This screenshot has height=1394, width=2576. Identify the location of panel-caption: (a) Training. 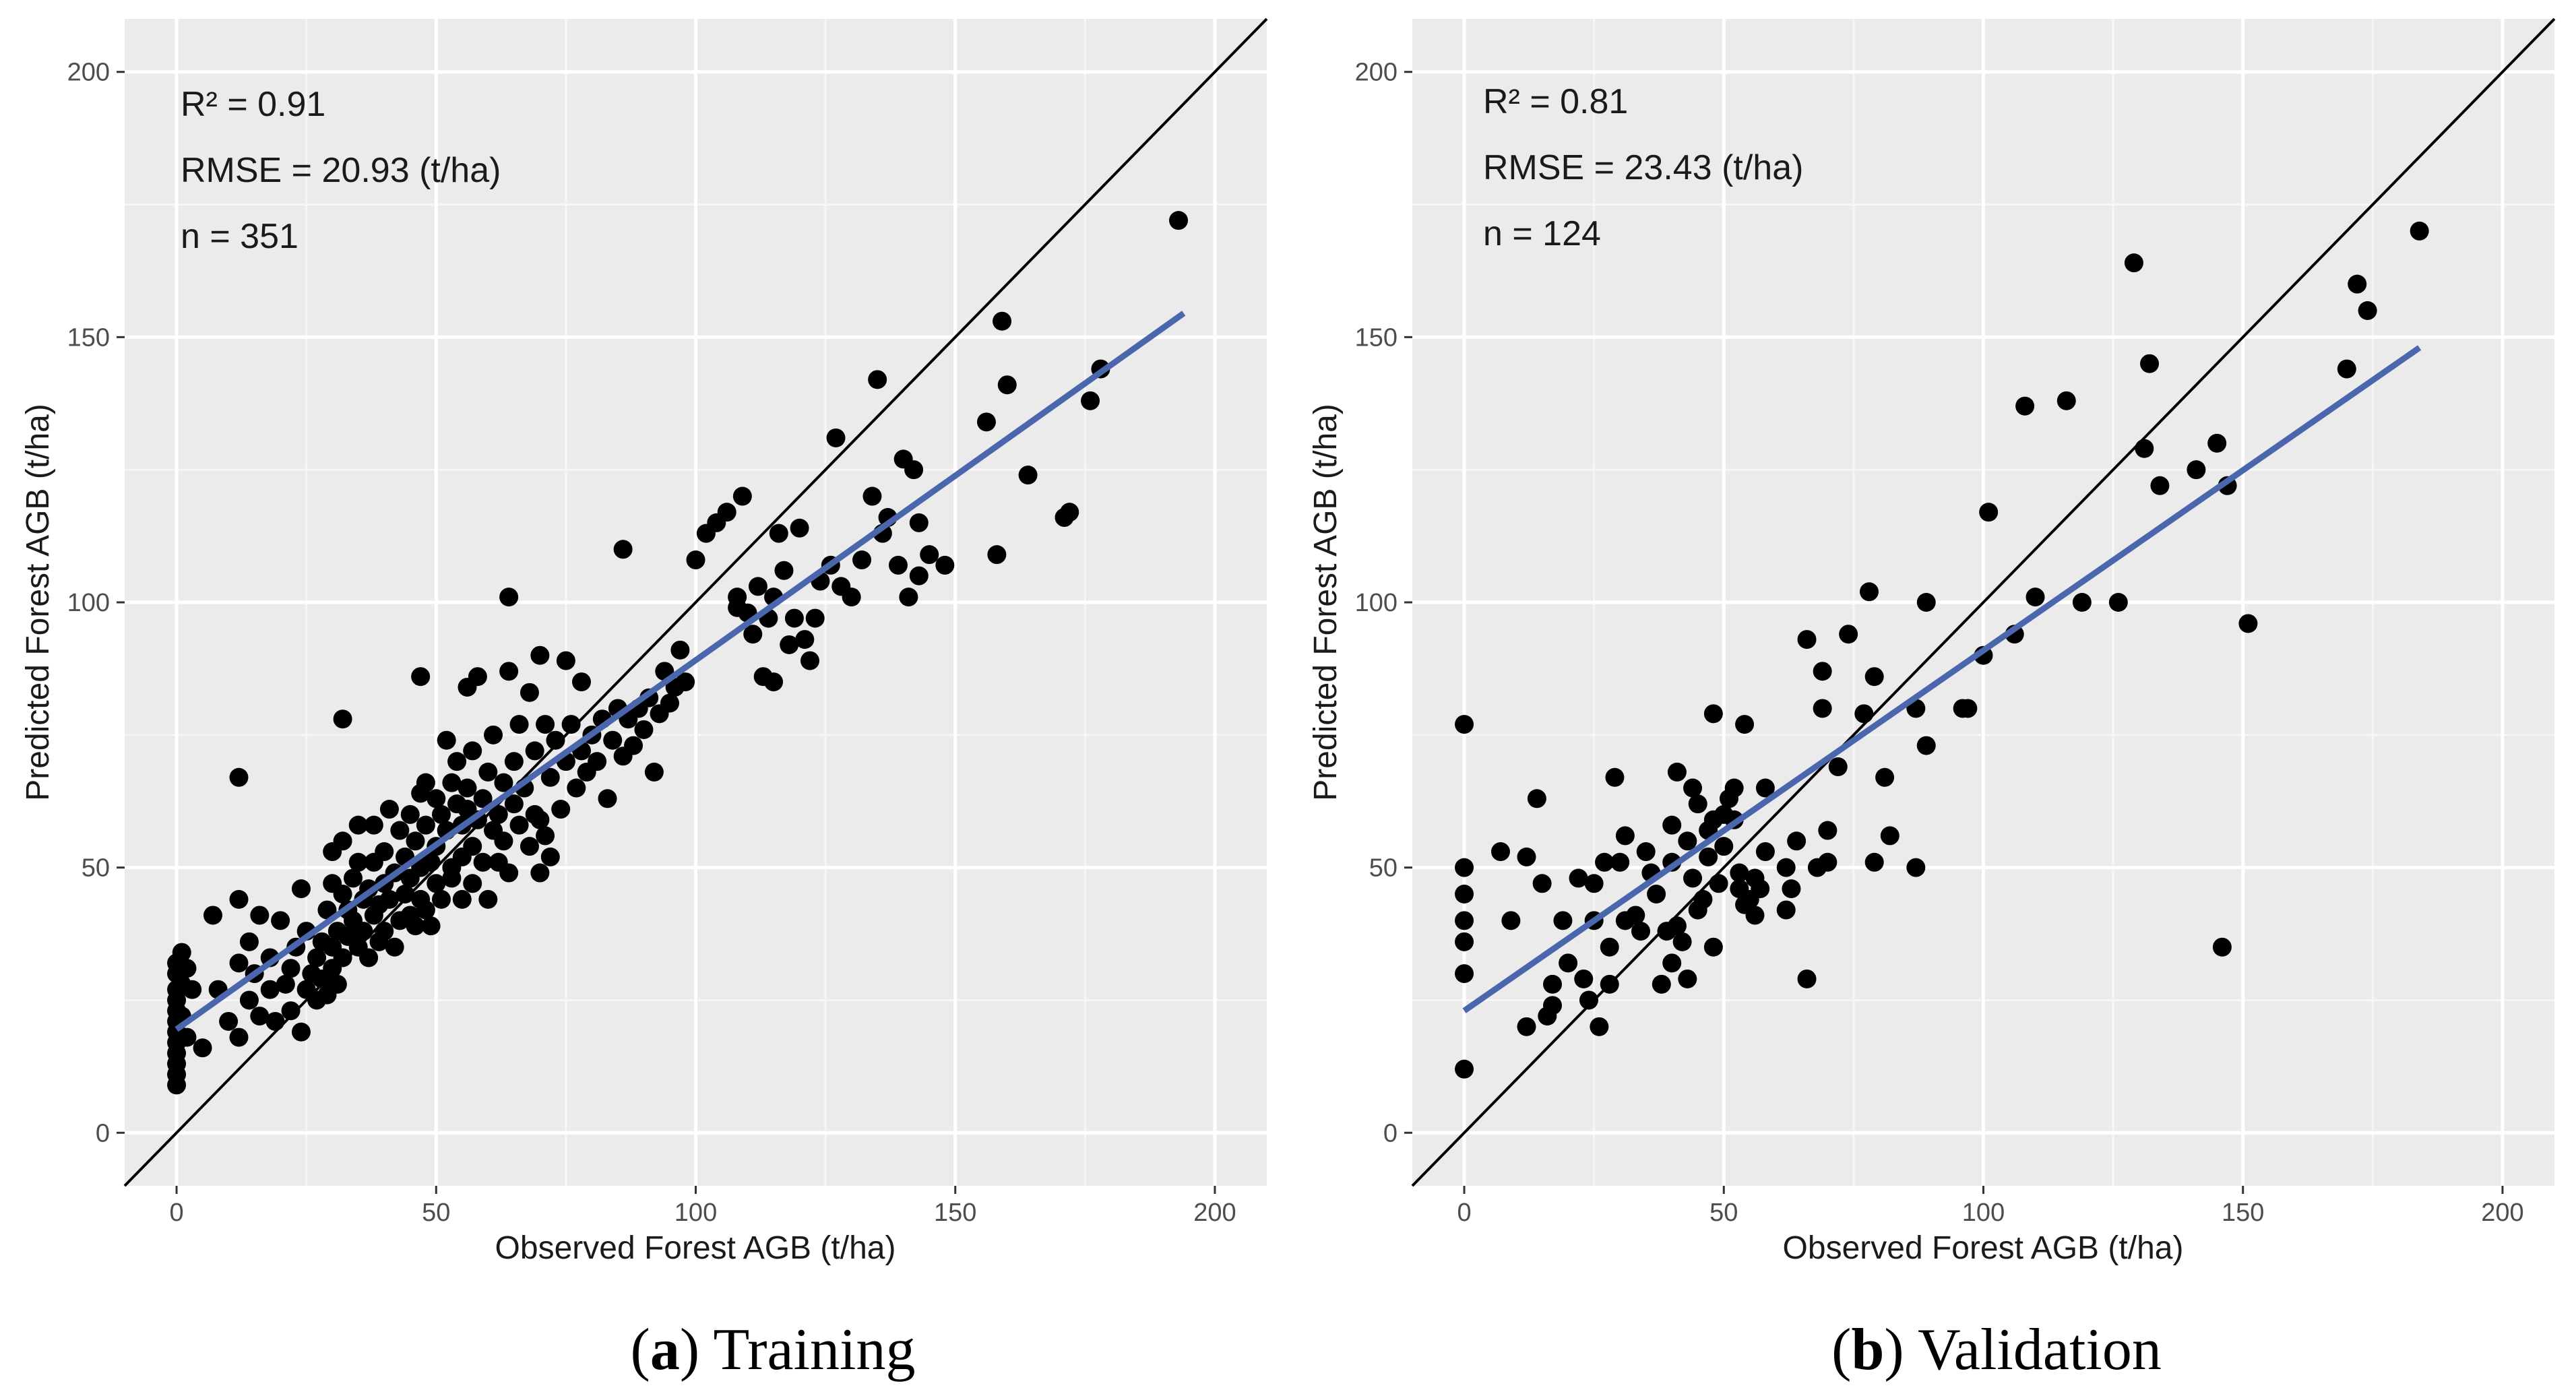
(773, 1350).